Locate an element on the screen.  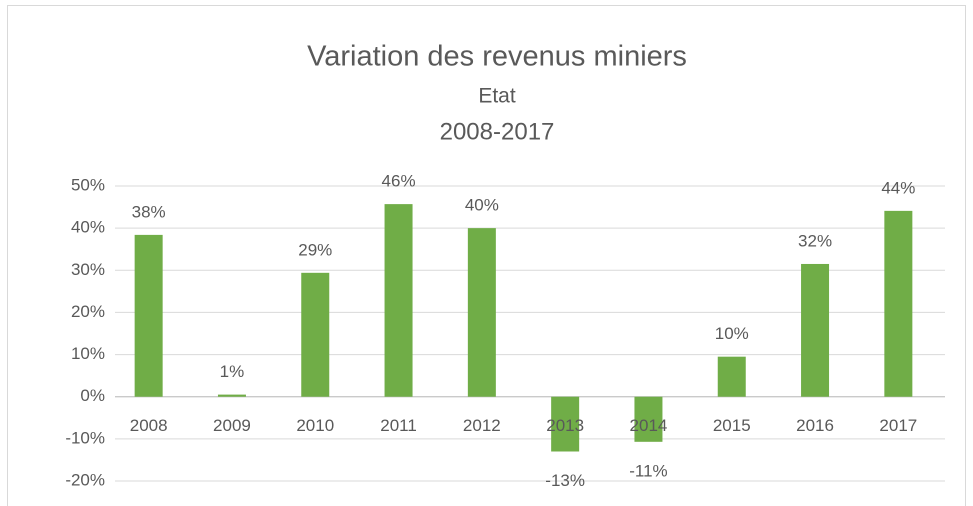
x-tick-label: 2010 is located at coordinates (315, 425).